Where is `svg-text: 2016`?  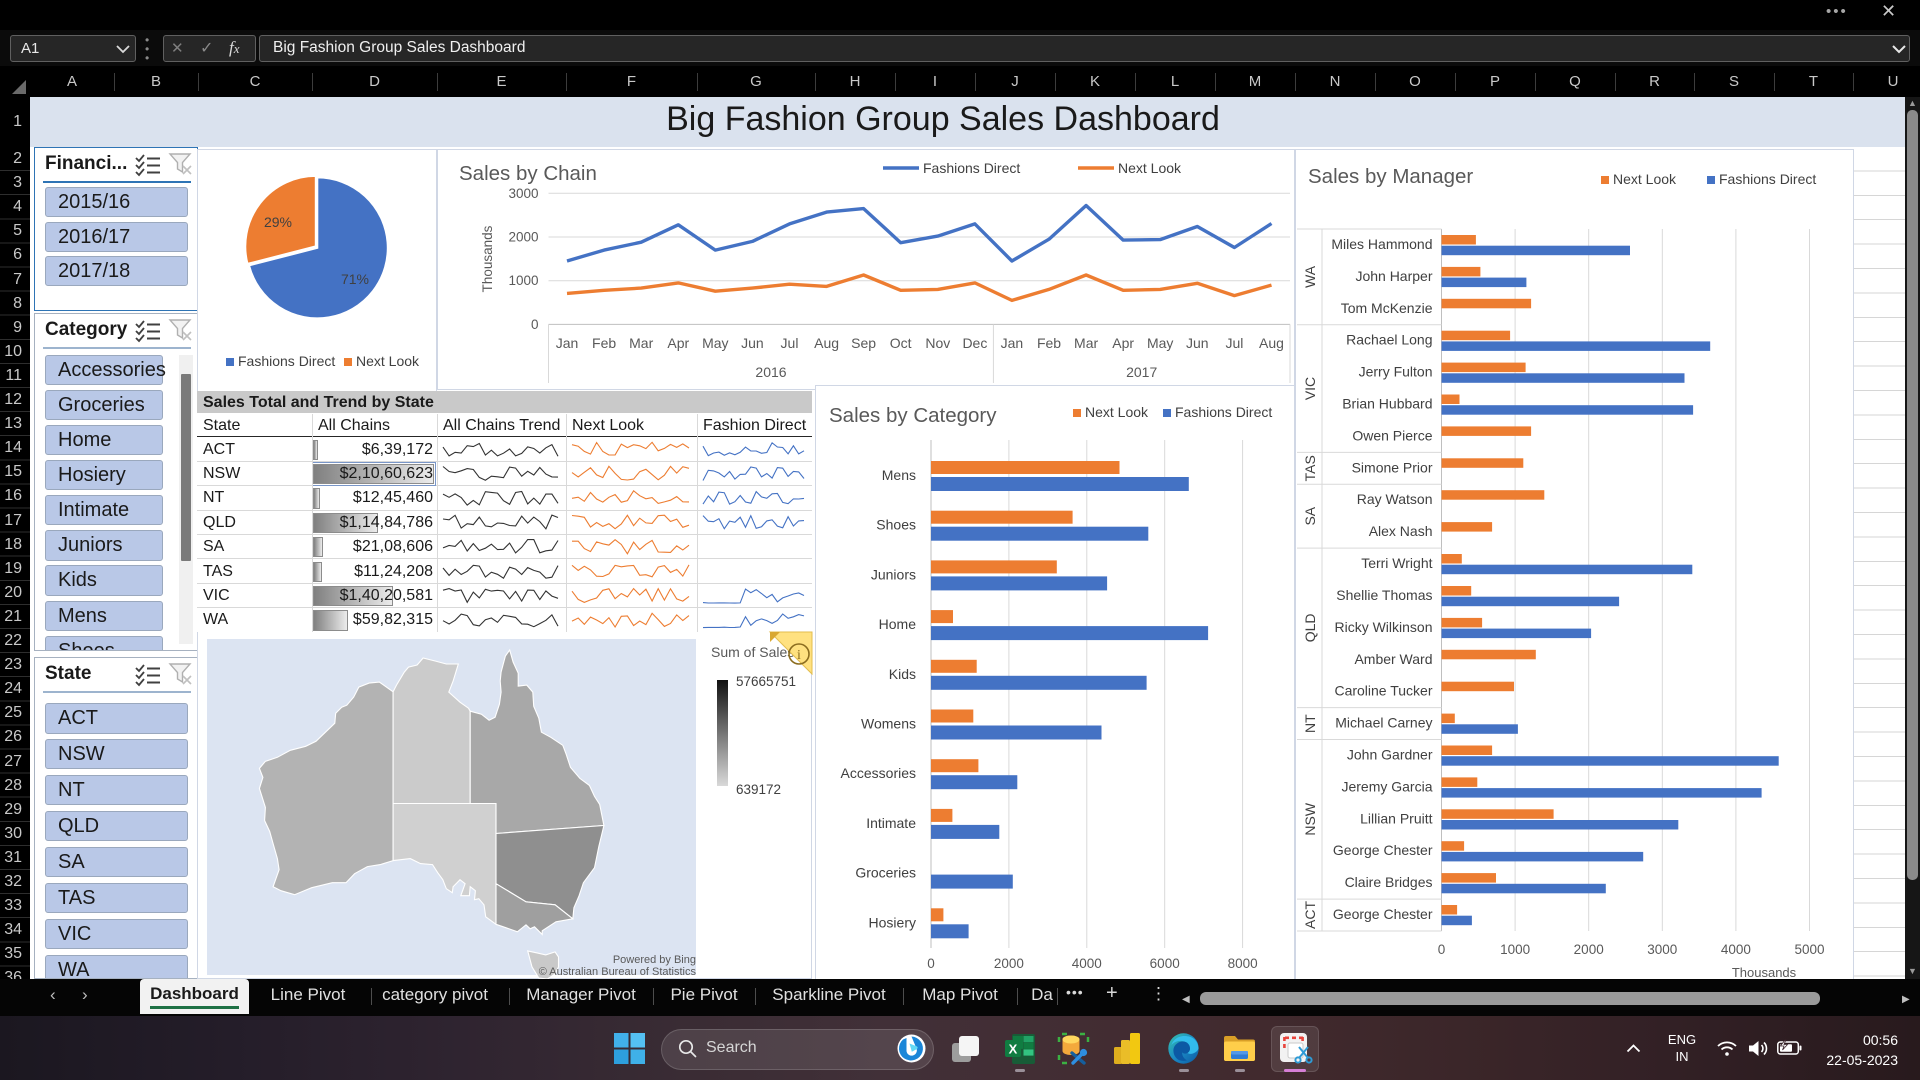 svg-text: 2016 is located at coordinates (770, 372).